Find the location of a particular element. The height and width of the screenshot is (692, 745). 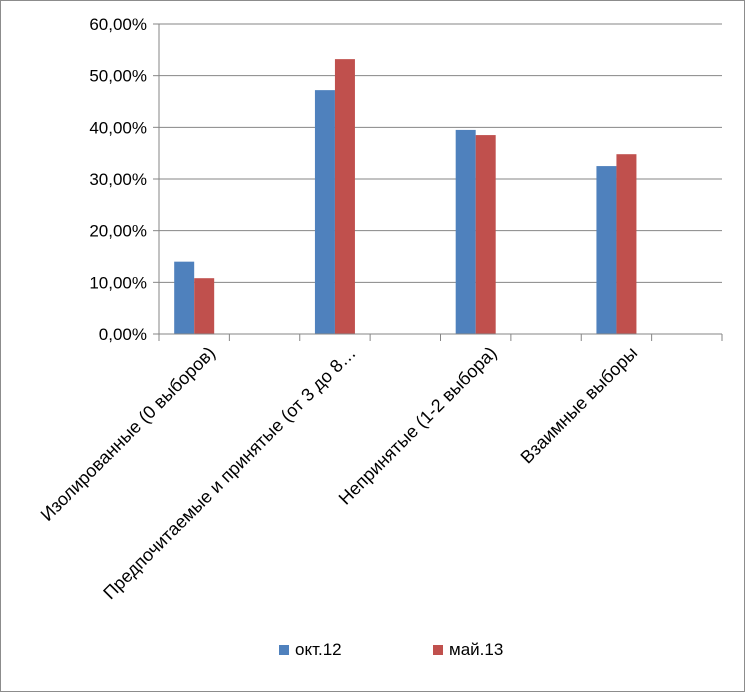

y-tick-label: 0,00% is located at coordinates (123, 334).